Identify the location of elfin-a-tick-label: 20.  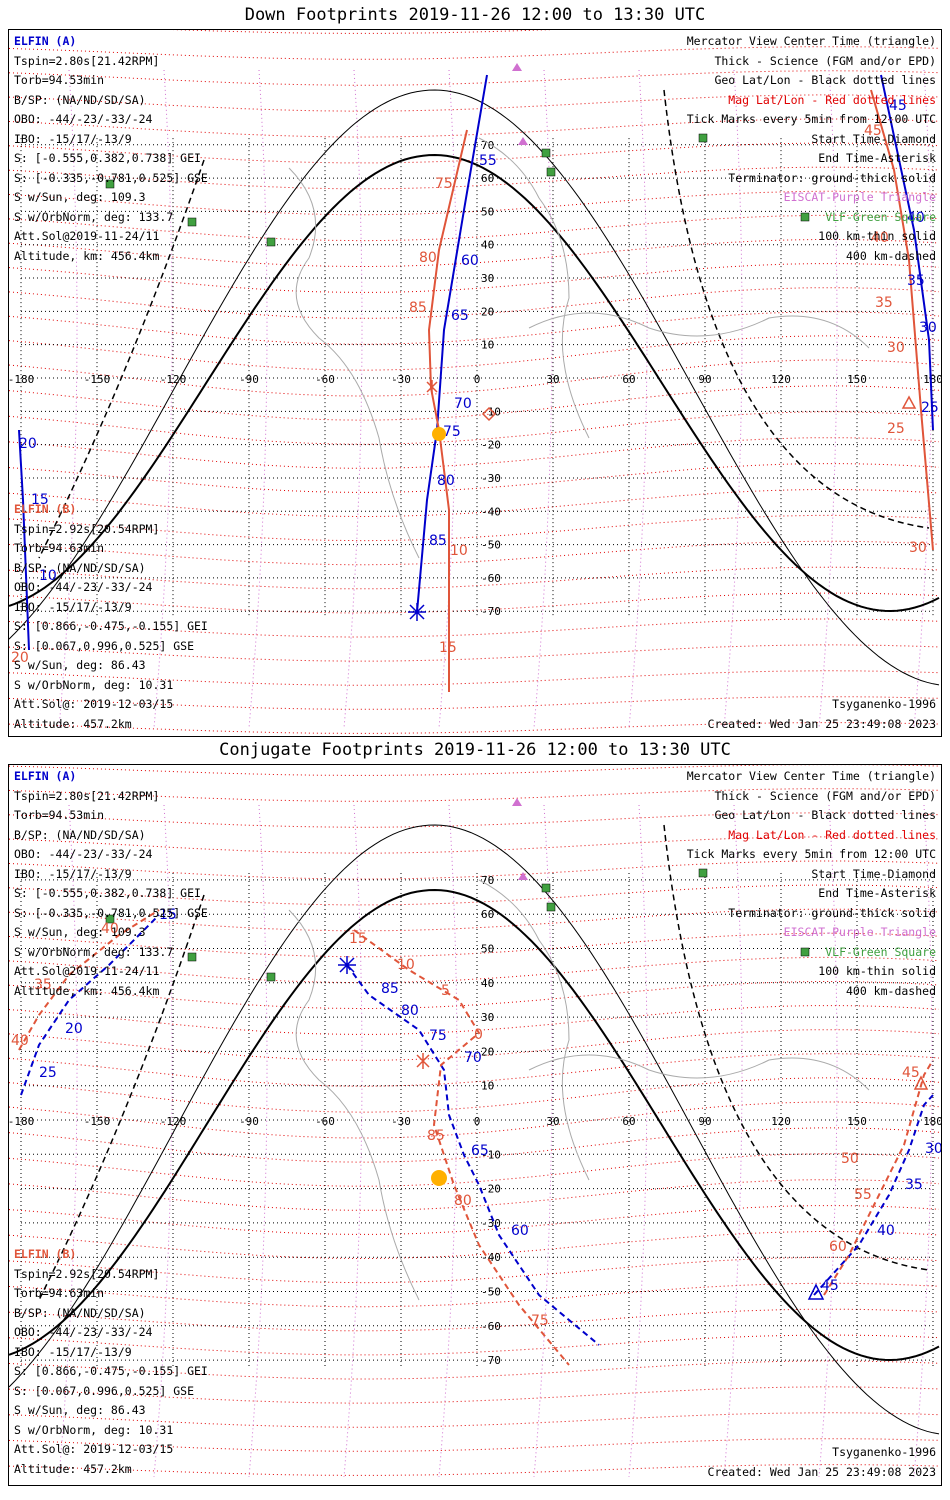
(74, 1029).